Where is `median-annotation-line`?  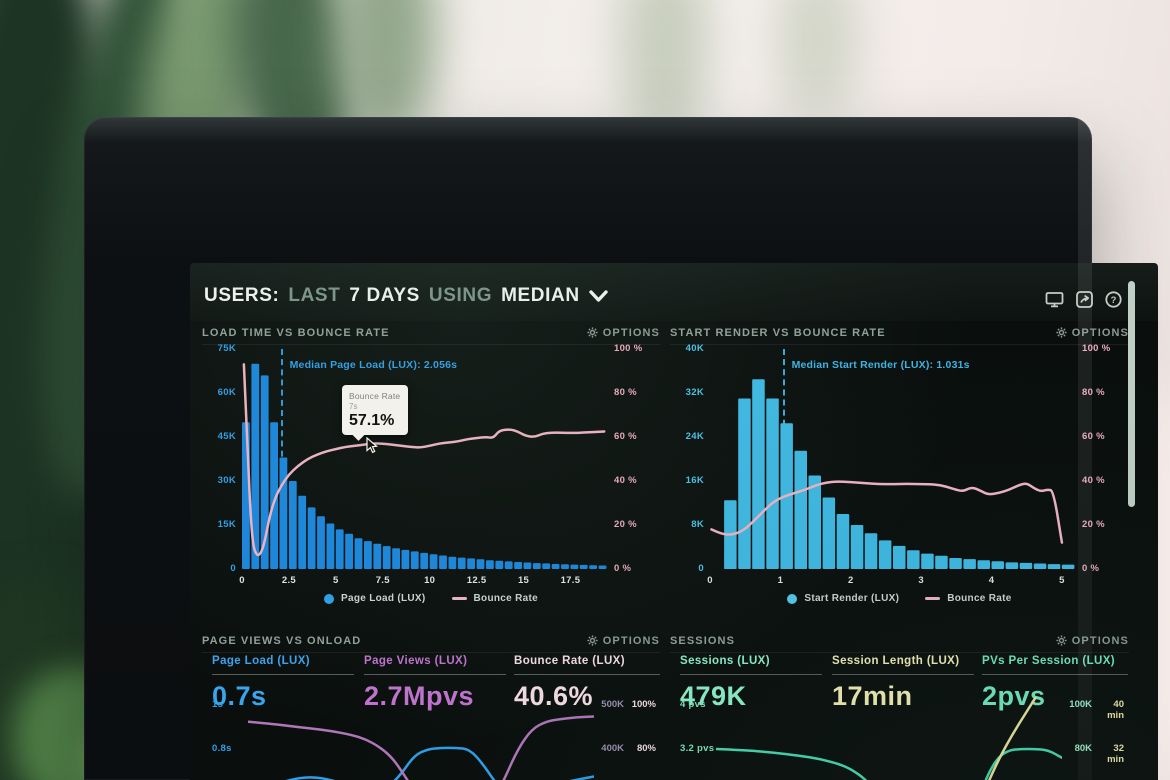
median-annotation-line is located at coordinates (281, 413).